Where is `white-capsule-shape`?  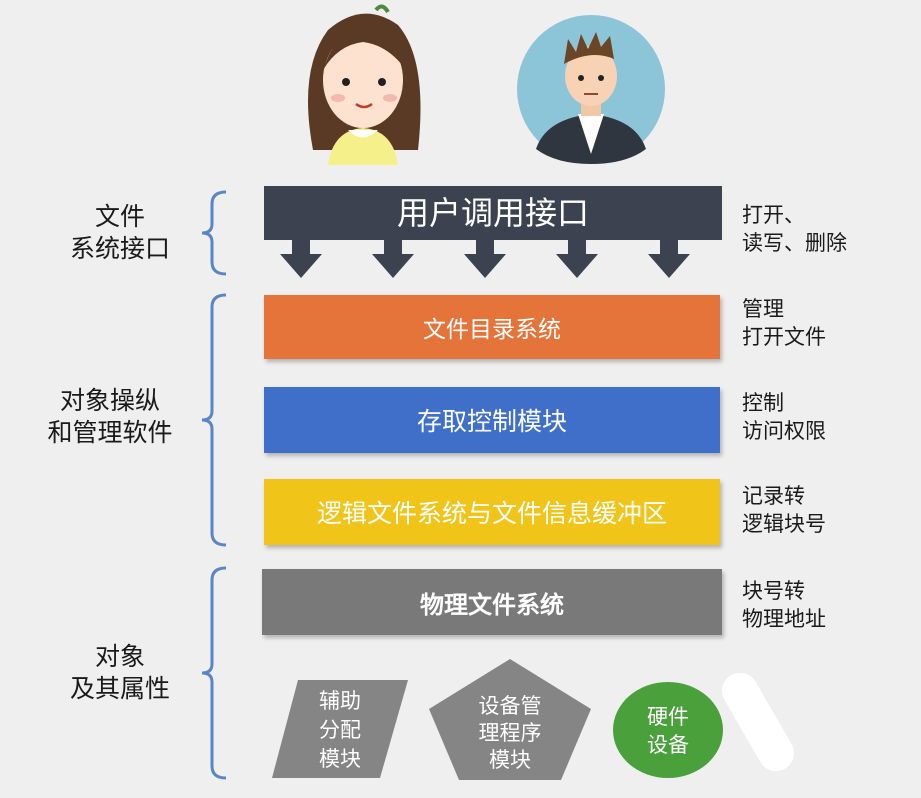 white-capsule-shape is located at coordinates (758, 722).